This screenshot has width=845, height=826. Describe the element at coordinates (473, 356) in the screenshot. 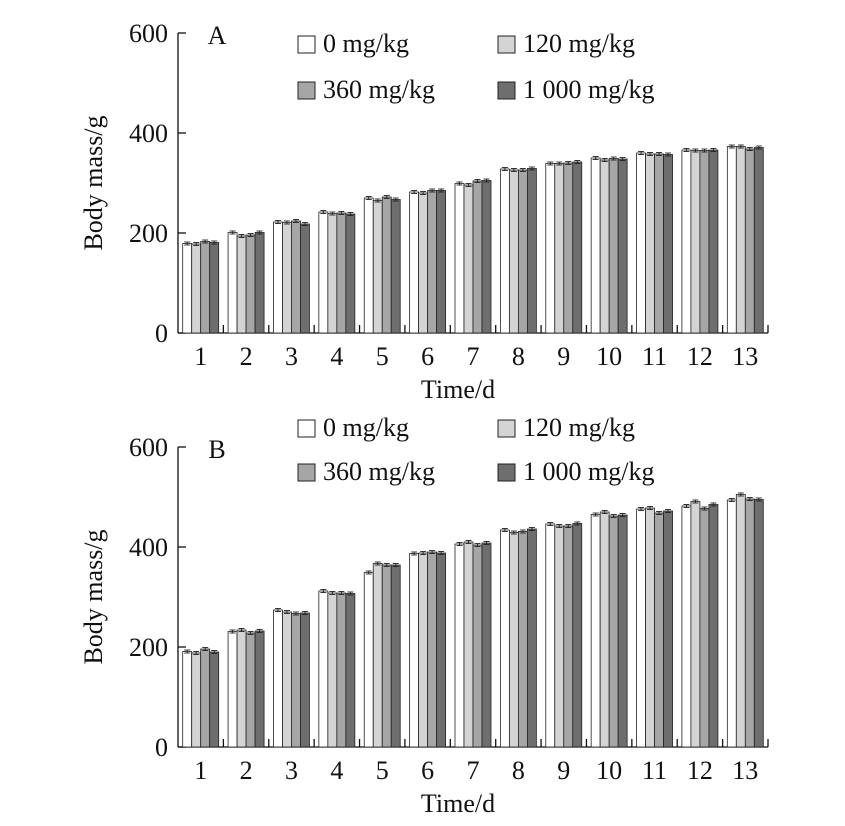

I see `x-tick-label: 7` at that location.